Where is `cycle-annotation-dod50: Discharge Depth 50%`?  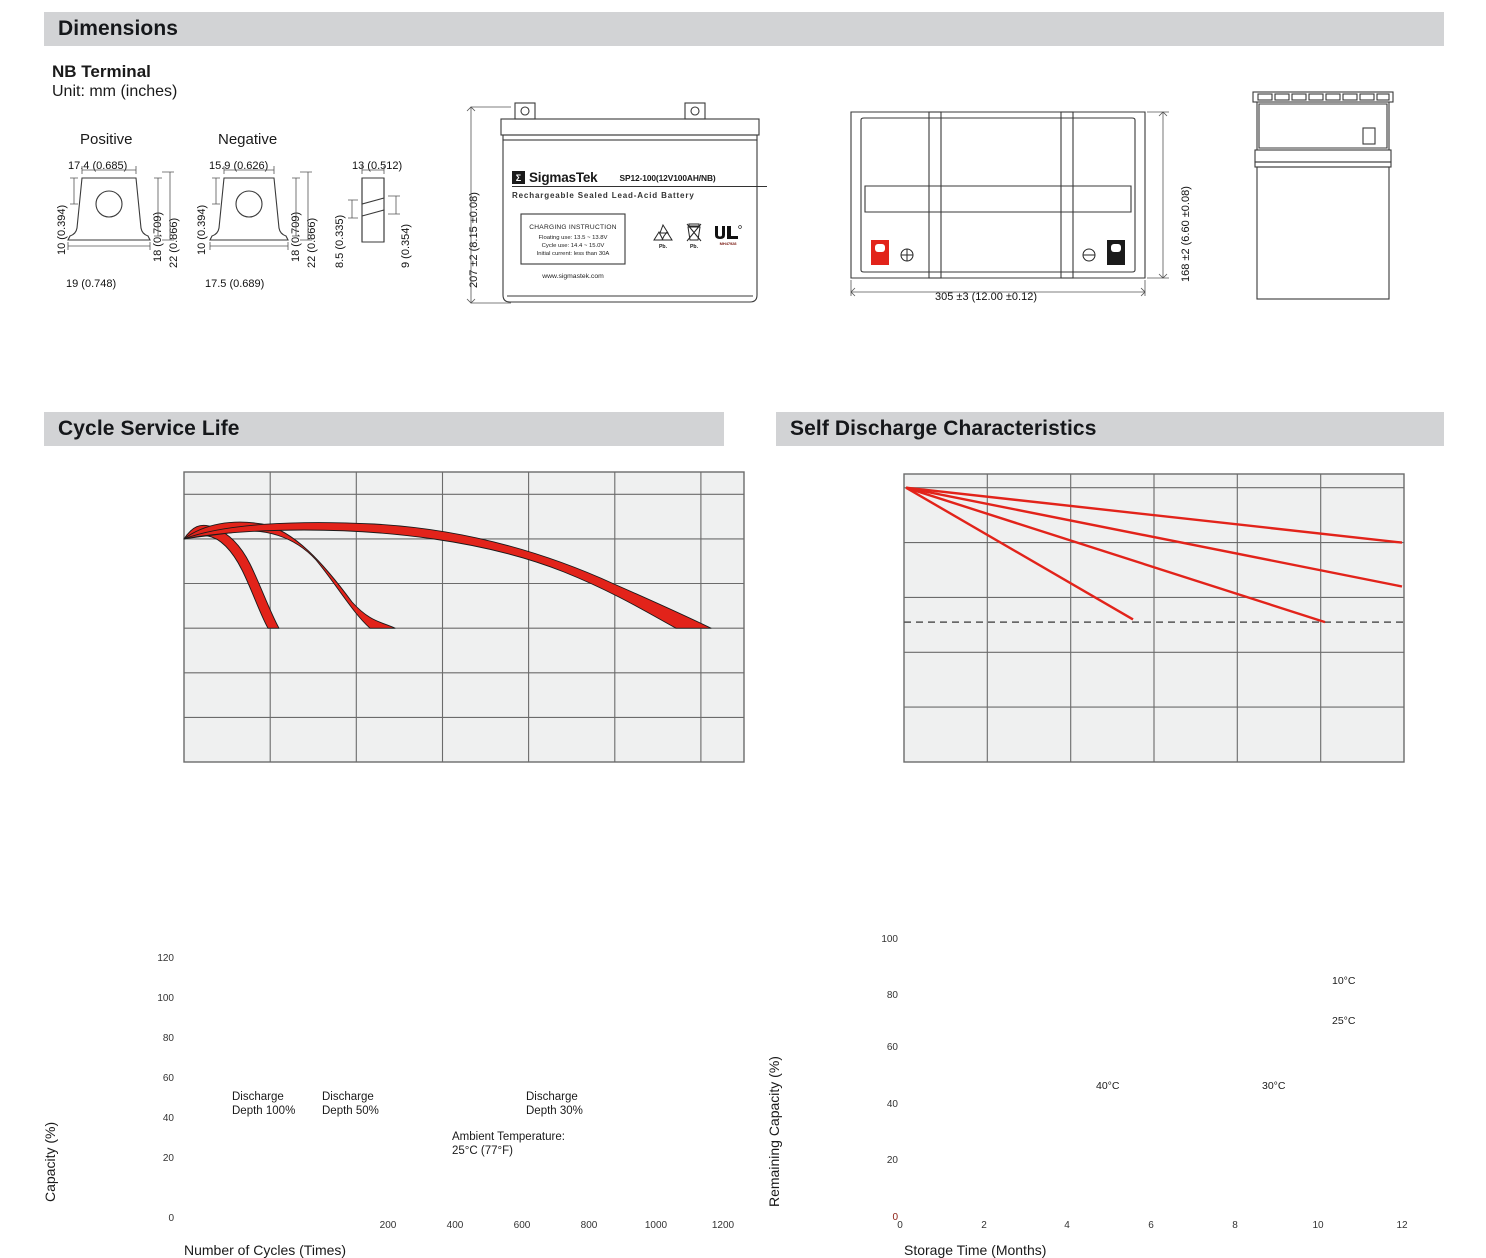 cycle-annotation-dod50: Discharge Depth 50% is located at coordinates (350, 1104).